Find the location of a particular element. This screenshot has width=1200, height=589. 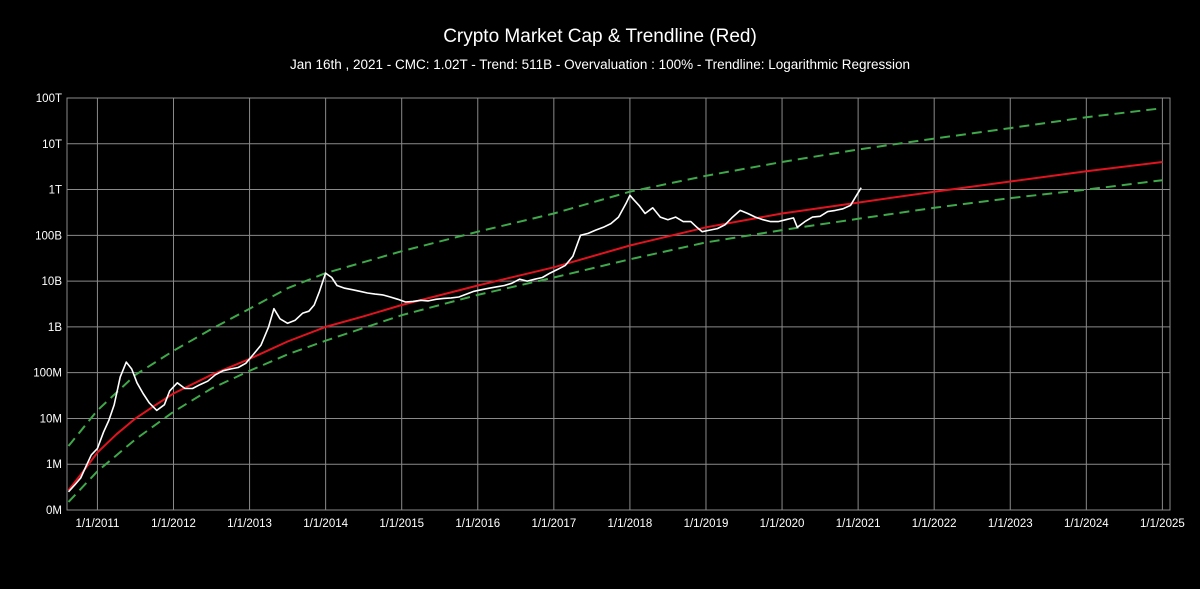

y-tick-label: 1M is located at coordinates (54, 465).